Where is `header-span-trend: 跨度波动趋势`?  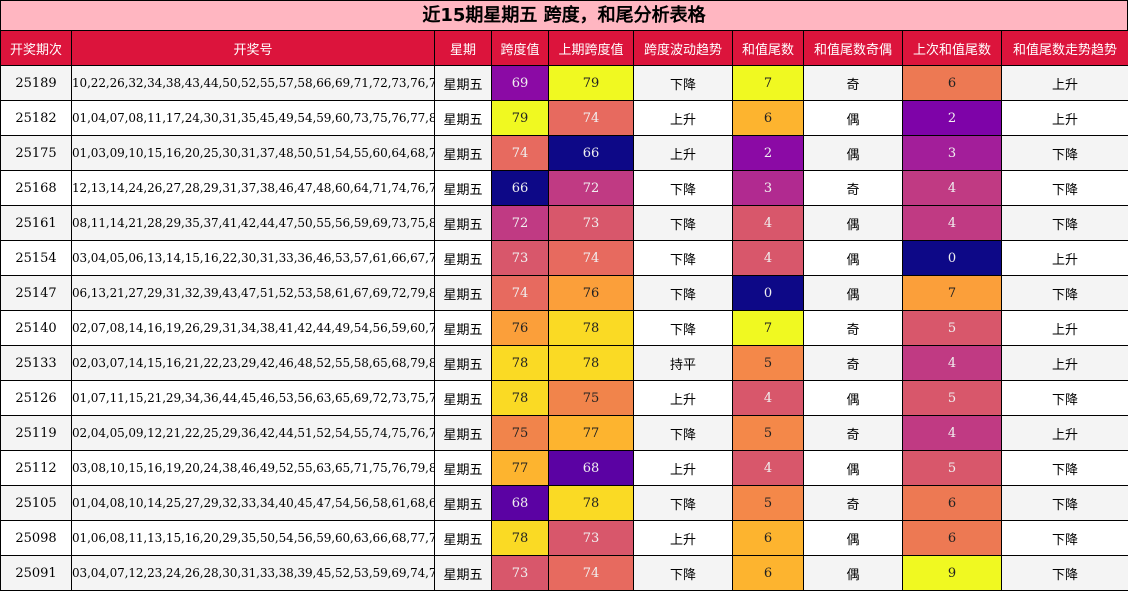
header-span-trend: 跨度波动趋势 is located at coordinates (683, 48).